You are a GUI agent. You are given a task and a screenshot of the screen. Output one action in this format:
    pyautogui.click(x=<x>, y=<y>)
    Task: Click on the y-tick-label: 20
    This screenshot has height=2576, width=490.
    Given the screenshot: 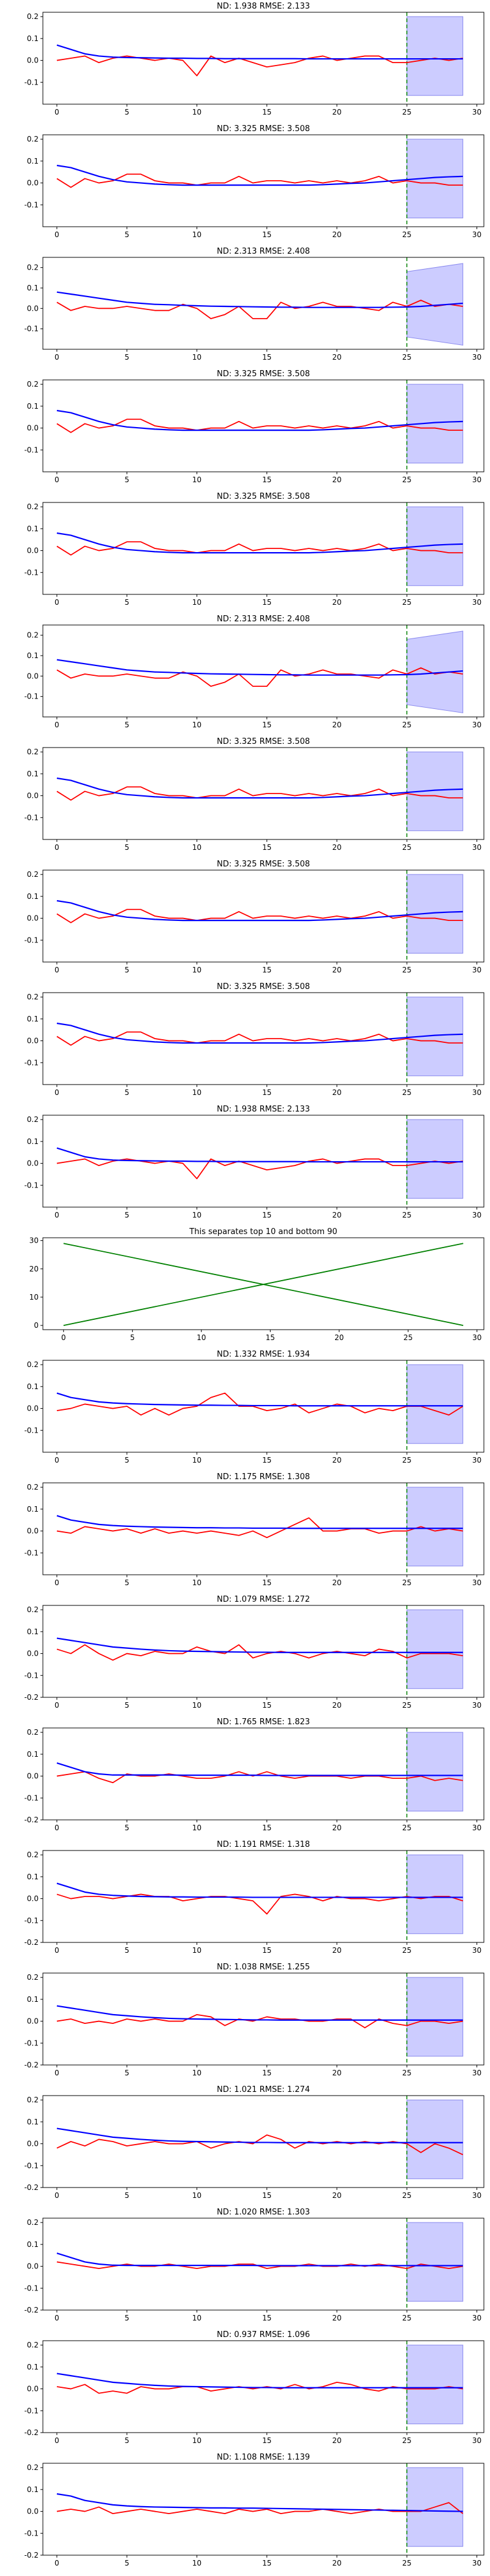 What is the action you would take?
    pyautogui.click(x=34, y=1269)
    